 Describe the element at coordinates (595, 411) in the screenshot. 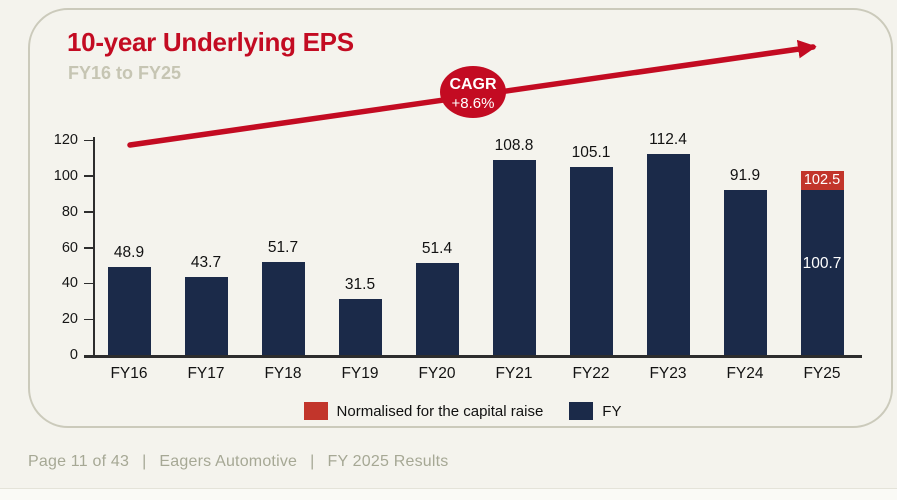

I see `legend-item-fy: FY` at that location.